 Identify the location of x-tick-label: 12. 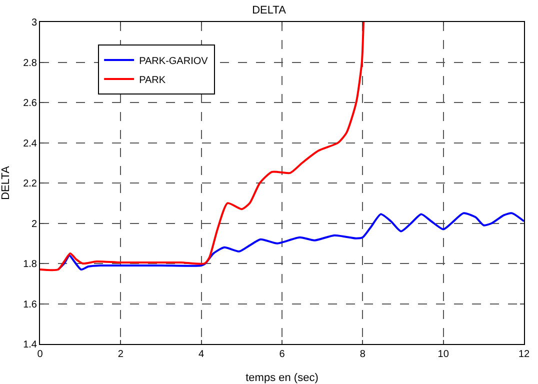
(524, 354).